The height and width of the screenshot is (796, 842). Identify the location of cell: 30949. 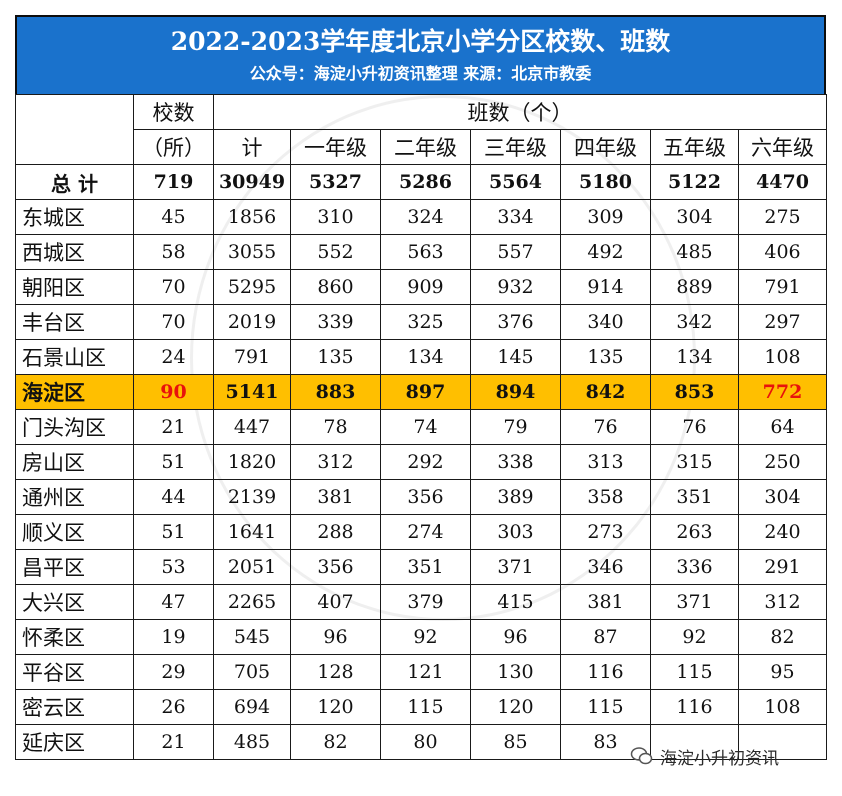
(252, 182).